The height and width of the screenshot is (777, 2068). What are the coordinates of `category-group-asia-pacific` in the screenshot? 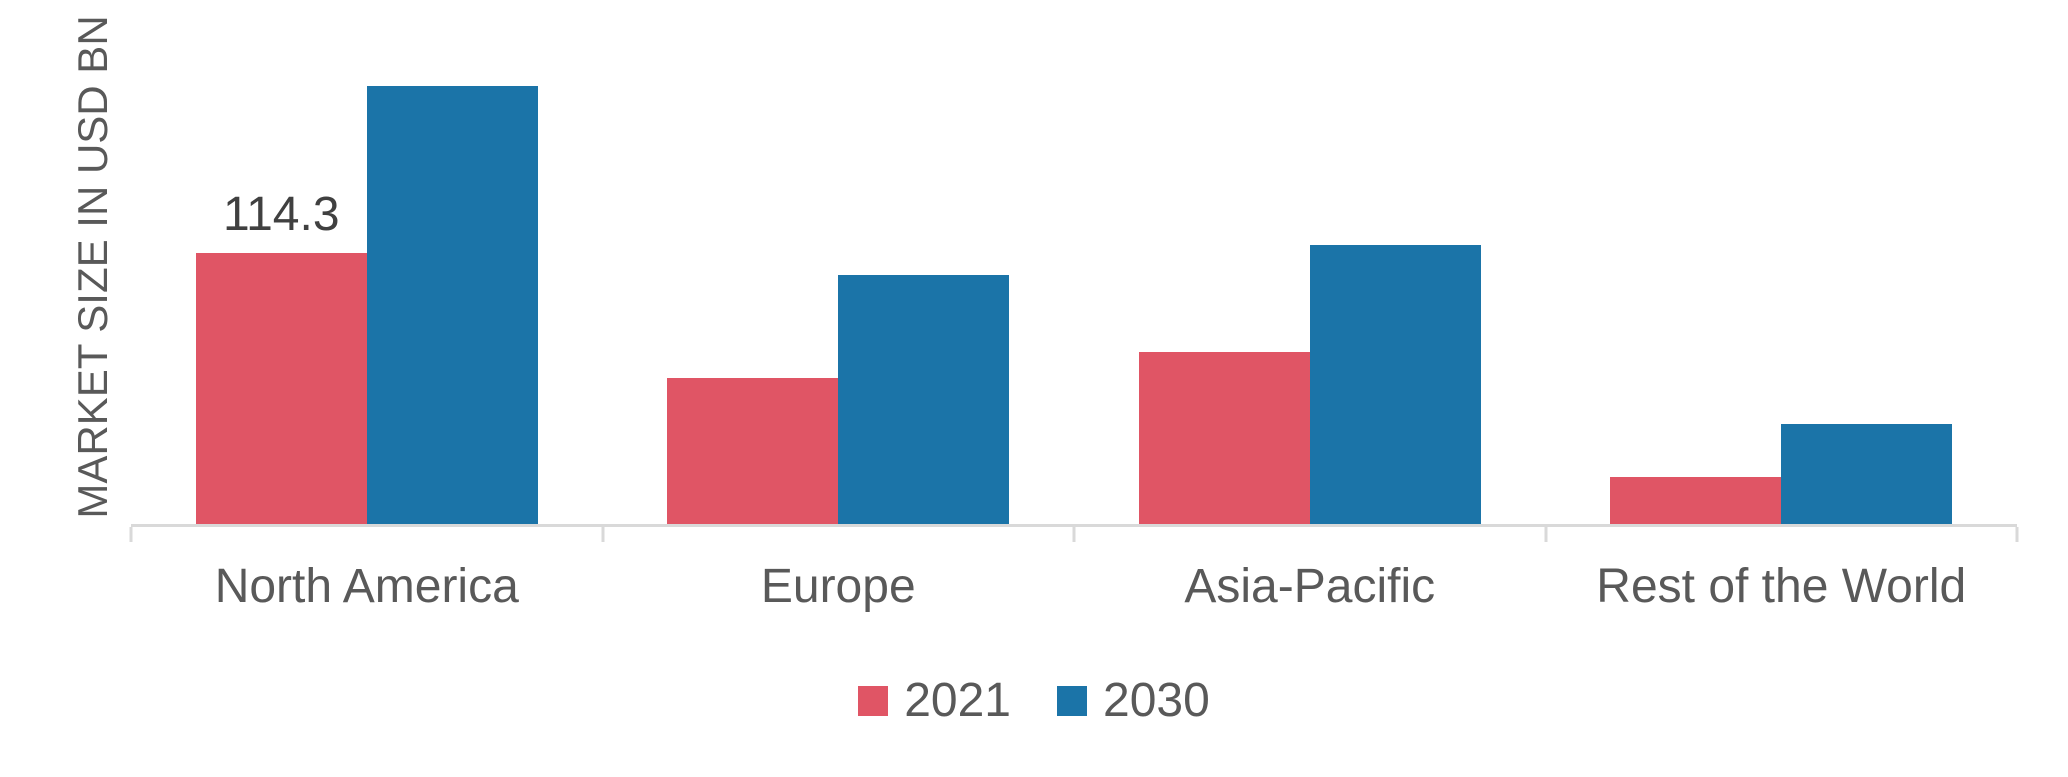 It's located at (1310, 287).